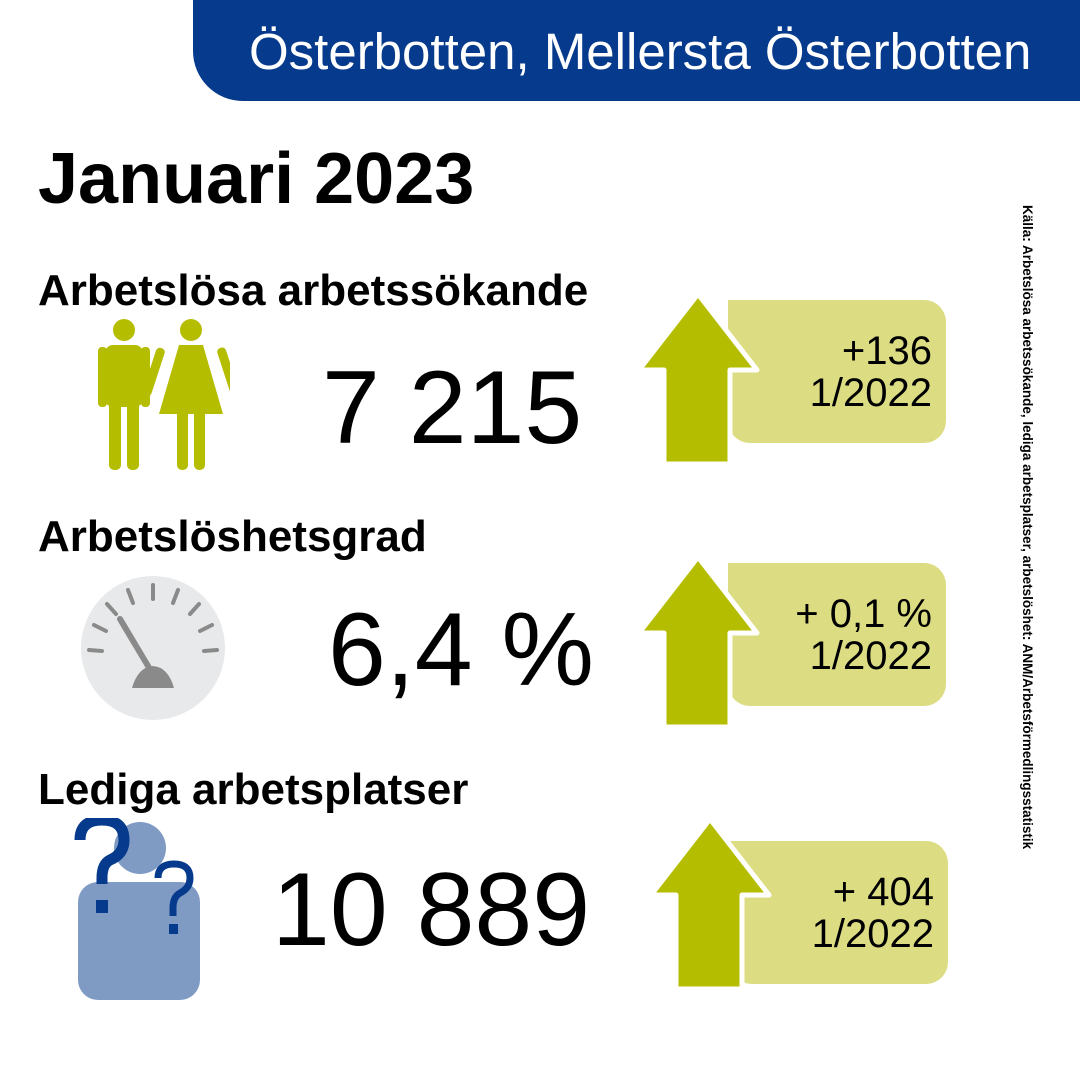  What do you see at coordinates (313, 290) in the screenshot?
I see `stat-heading-unemployed: Arbetslösa arbetssökande` at bounding box center [313, 290].